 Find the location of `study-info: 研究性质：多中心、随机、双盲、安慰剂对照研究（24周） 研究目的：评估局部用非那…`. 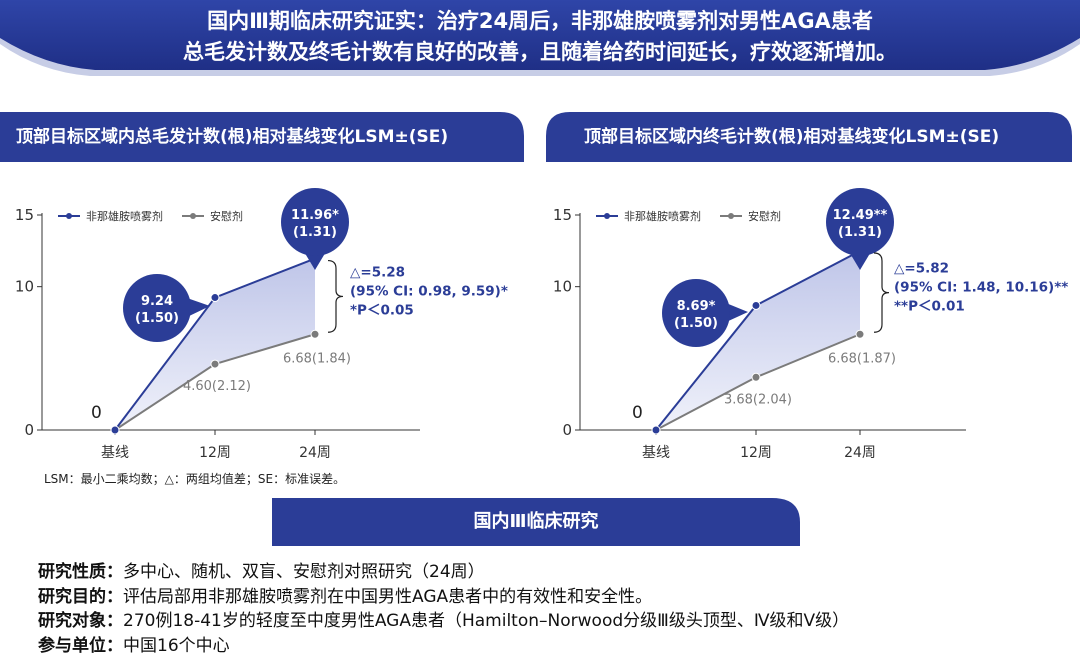

study-info: 研究性质：多中心、随机、双盲、安慰剂对照研究（24周） 研究目的：评估局部用非那… is located at coordinates (443, 609).